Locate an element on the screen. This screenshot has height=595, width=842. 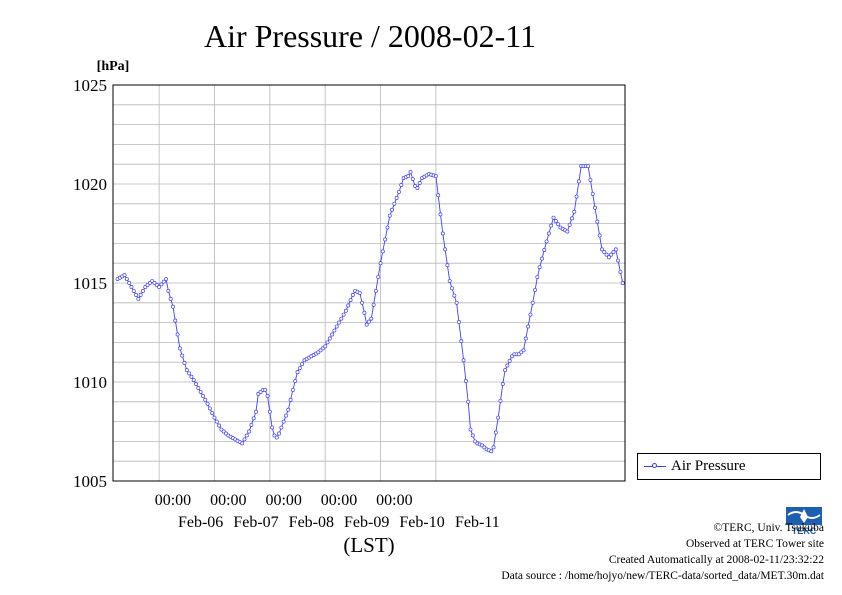
y-tick-label: 1025 is located at coordinates (90, 85).